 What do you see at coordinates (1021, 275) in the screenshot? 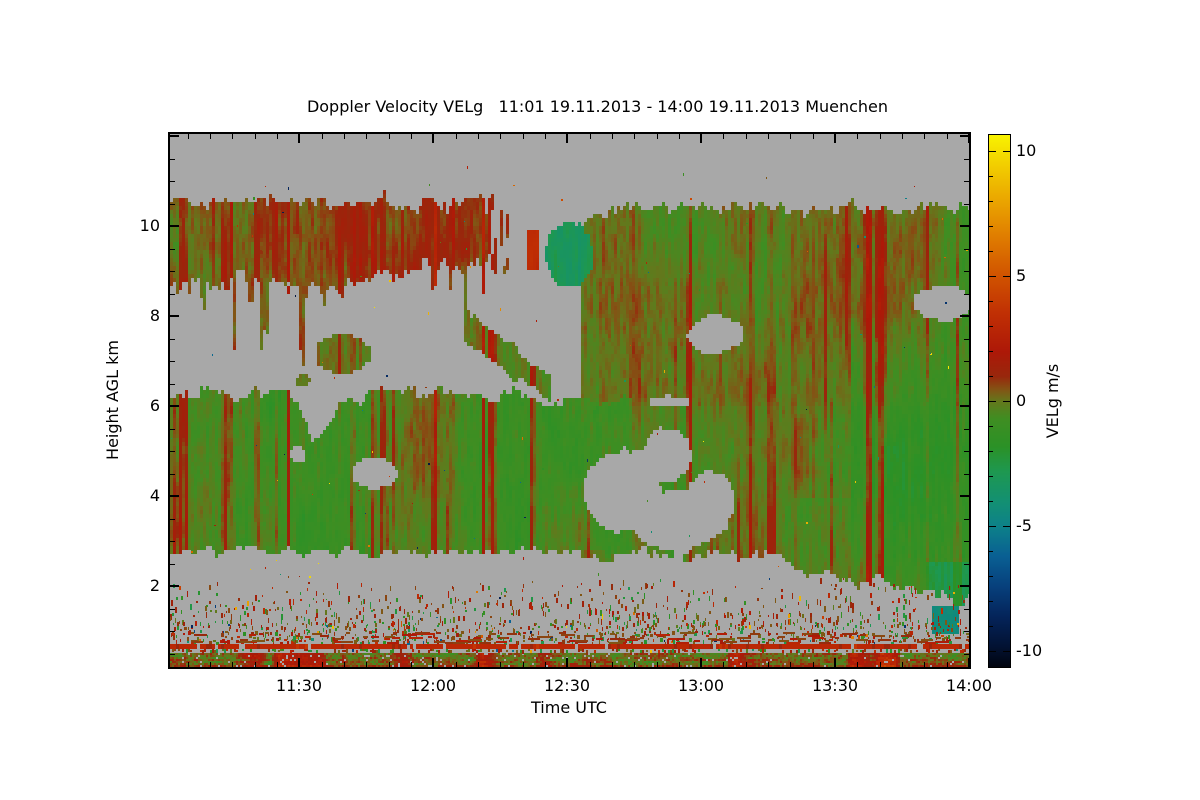
I see `colorbar-tick-label: 5` at bounding box center [1021, 275].